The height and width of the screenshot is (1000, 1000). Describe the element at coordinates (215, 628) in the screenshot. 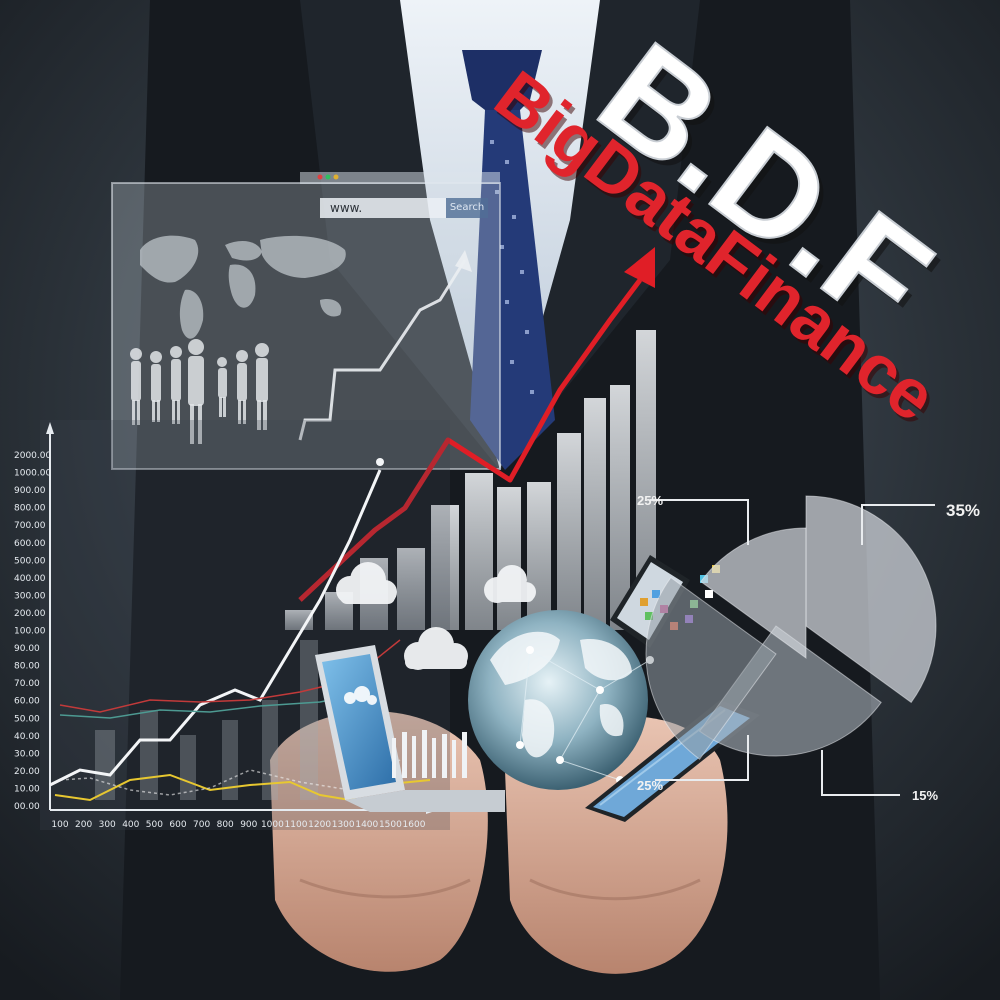

I see `white-series-line` at that location.